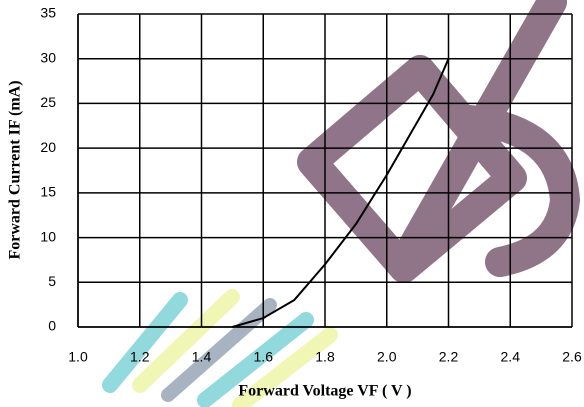 The width and height of the screenshot is (584, 407). Describe the element at coordinates (511, 357) in the screenshot. I see `x-tick-label: 2.4` at that location.